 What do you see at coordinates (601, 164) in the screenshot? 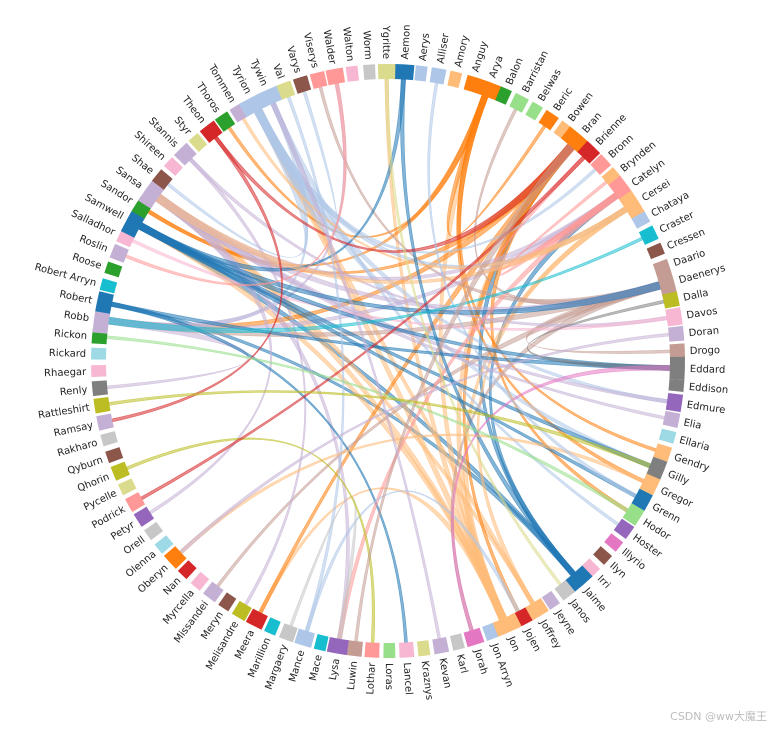
I see `node-arc-bronn` at bounding box center [601, 164].